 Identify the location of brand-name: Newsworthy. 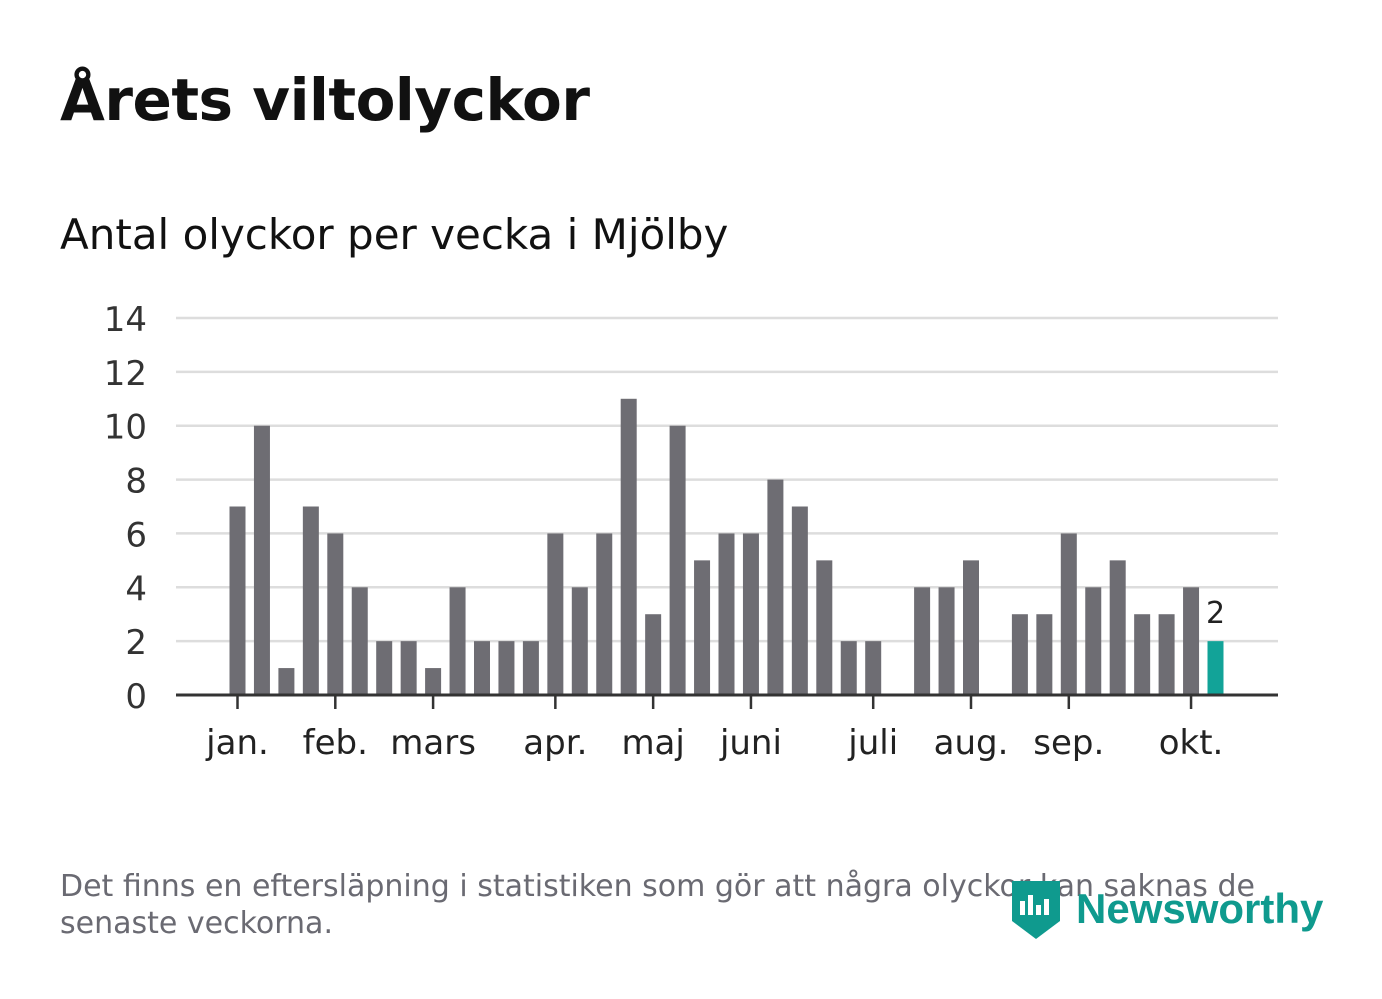
(1200, 908).